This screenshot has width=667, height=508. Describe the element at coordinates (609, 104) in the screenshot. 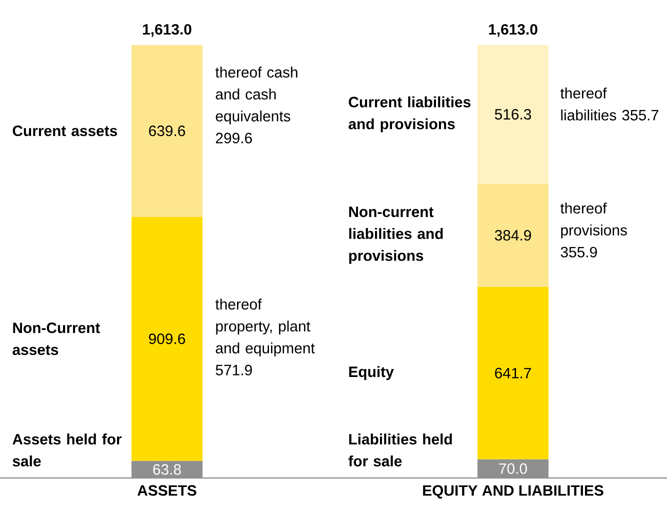

I see `annotation: thereof liabilities 355.7` at that location.